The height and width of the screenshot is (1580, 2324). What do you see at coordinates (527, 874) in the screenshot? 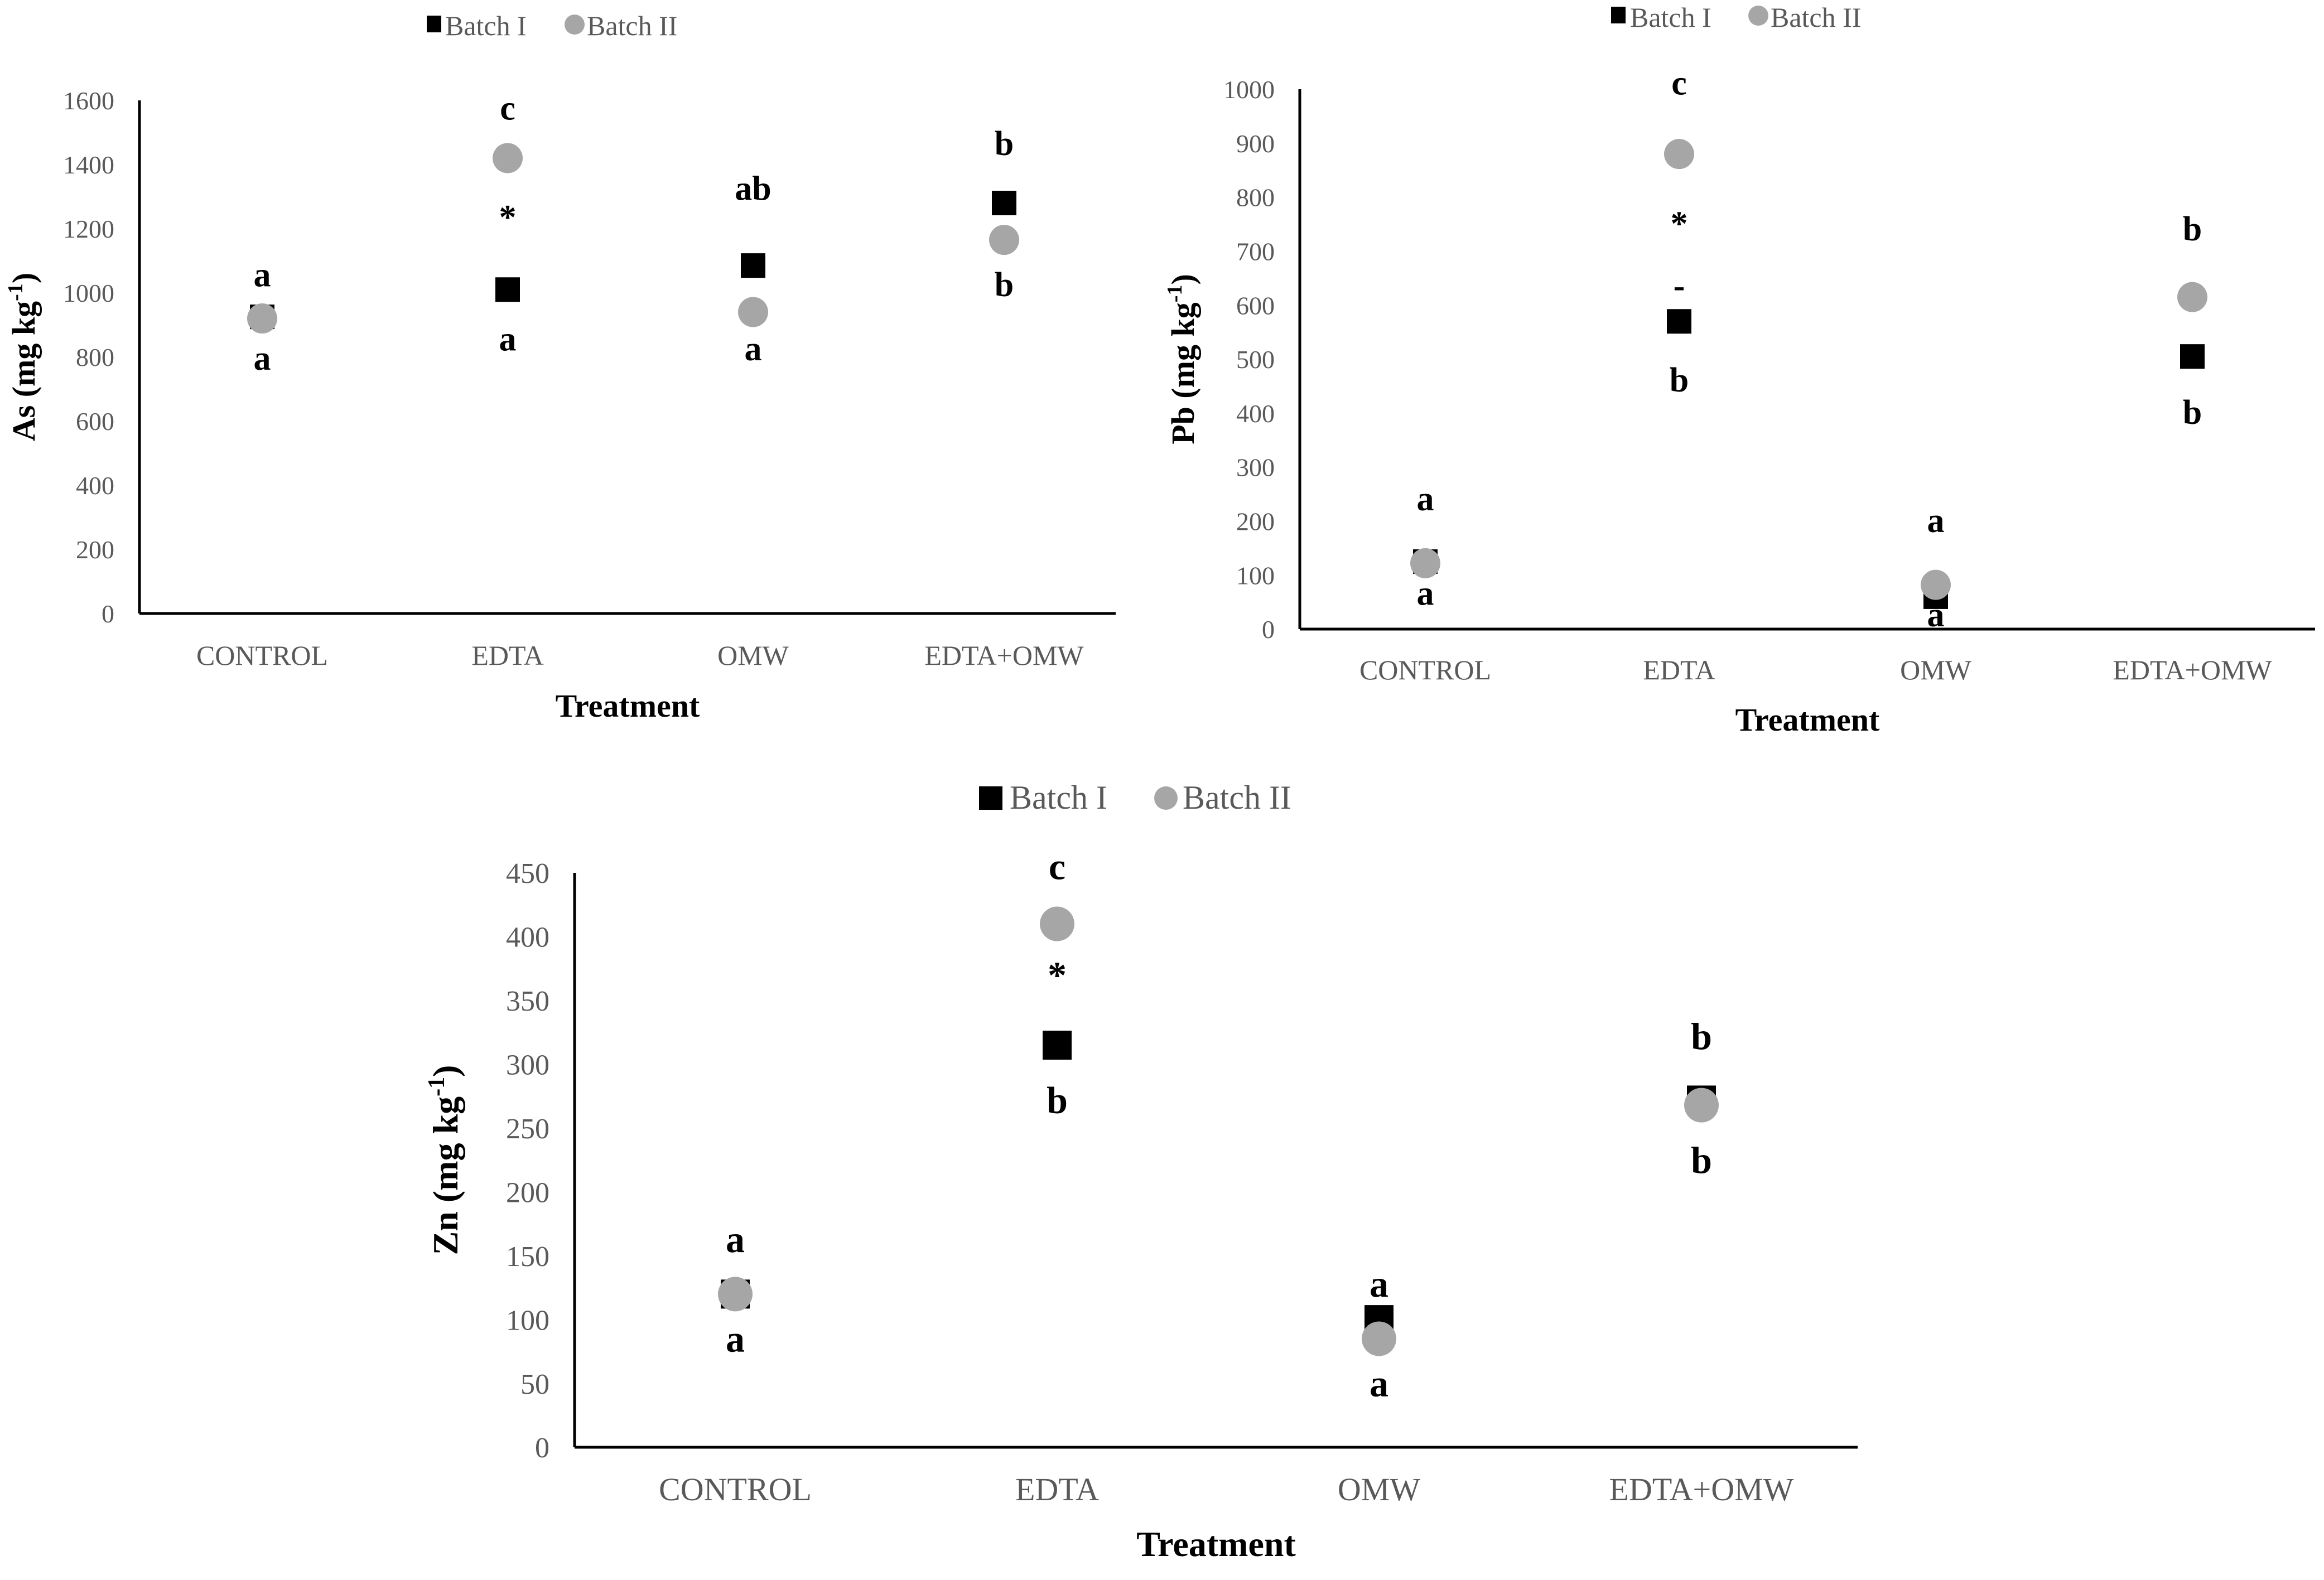
I see `y-tick-label: 450` at bounding box center [527, 874].